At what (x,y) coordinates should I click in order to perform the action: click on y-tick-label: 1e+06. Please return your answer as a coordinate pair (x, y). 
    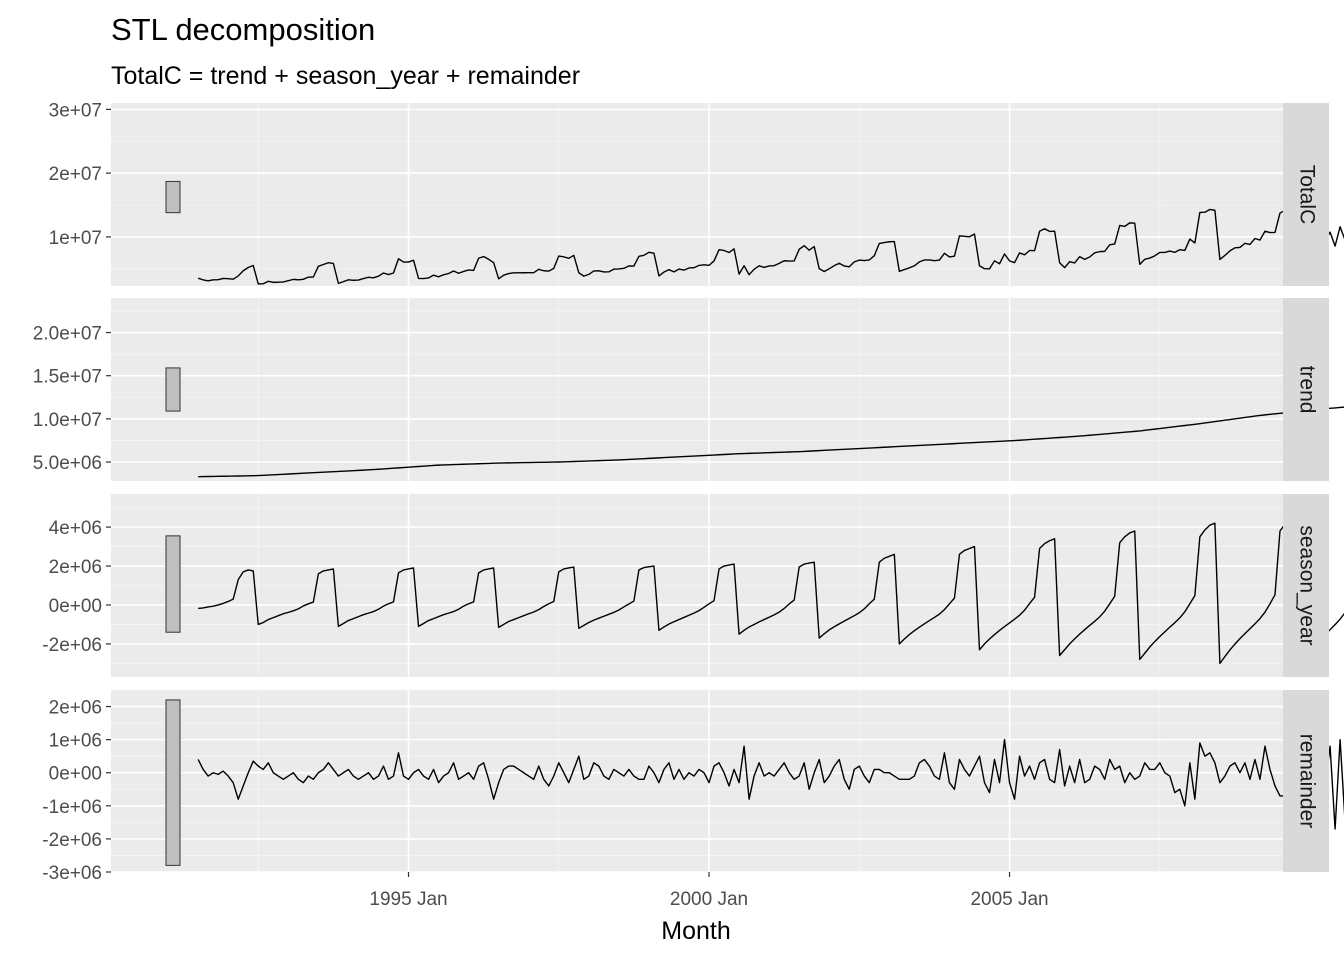
    Looking at the image, I should click on (75, 741).